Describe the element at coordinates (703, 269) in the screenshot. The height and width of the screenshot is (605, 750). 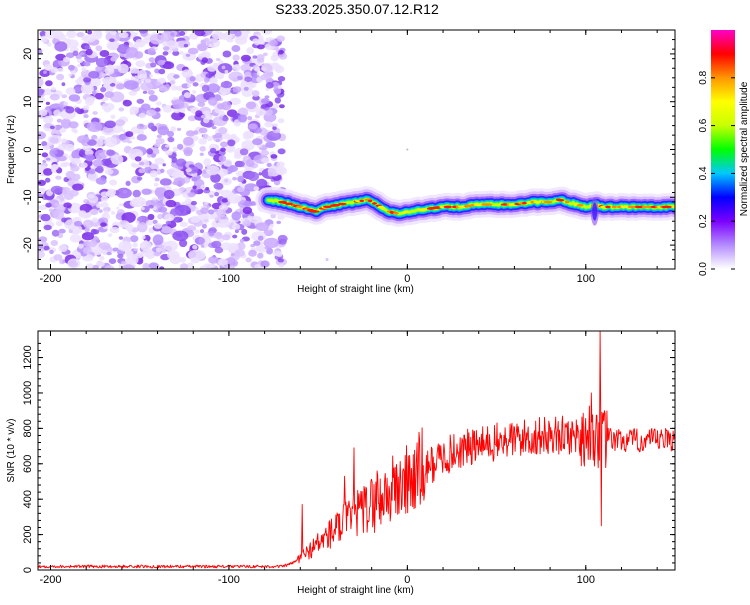
I see `colorbar-tick-label: 0.0` at that location.